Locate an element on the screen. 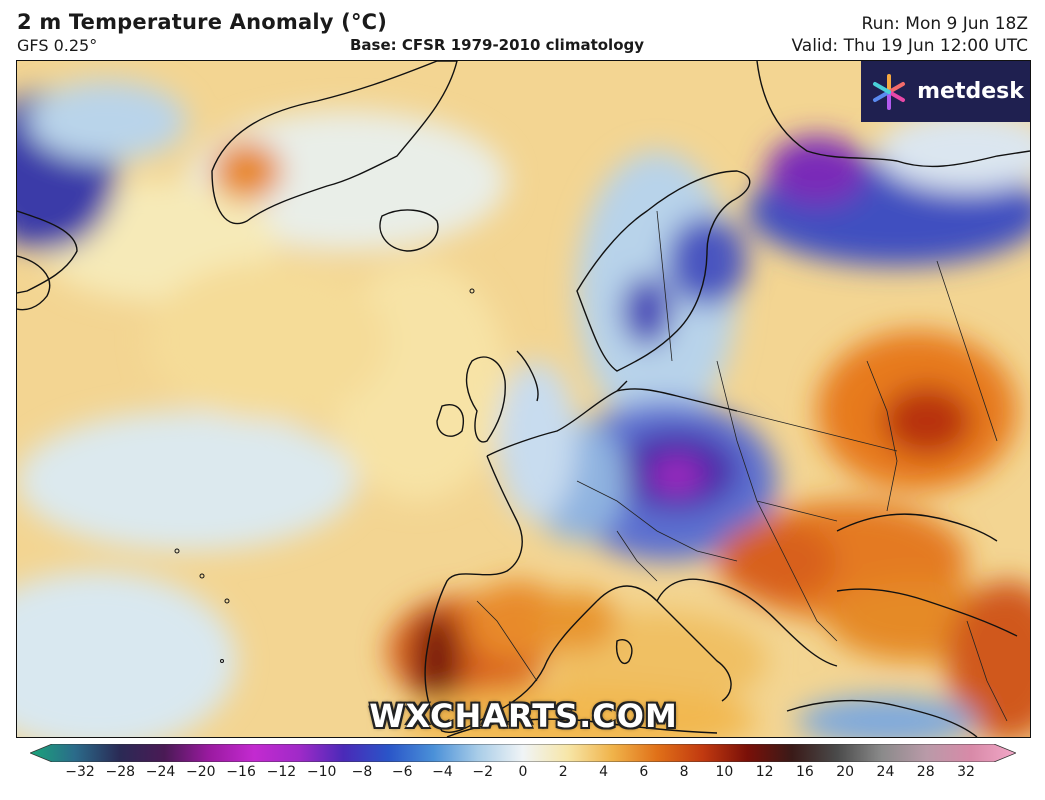 The height and width of the screenshot is (800, 1045). colorbar-tick-label: 10 is located at coordinates (724, 772).